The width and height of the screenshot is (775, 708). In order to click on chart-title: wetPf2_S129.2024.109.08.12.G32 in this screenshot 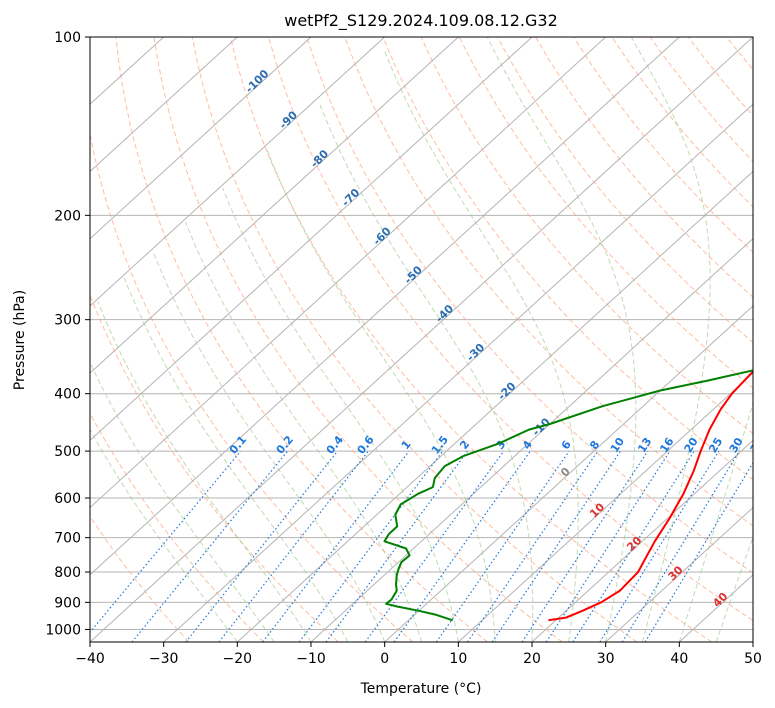, I will do `click(421, 21)`.